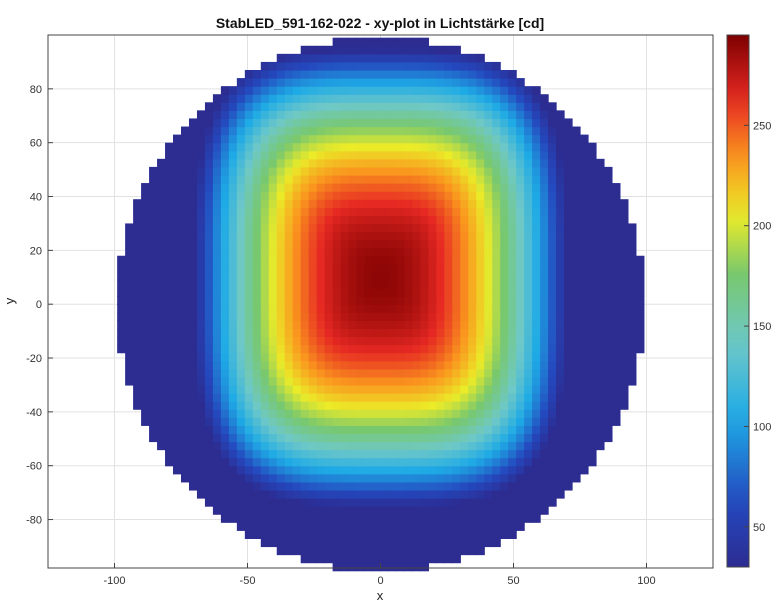  Describe the element at coordinates (380, 581) in the screenshot. I see `x-tick-label: 0` at that location.